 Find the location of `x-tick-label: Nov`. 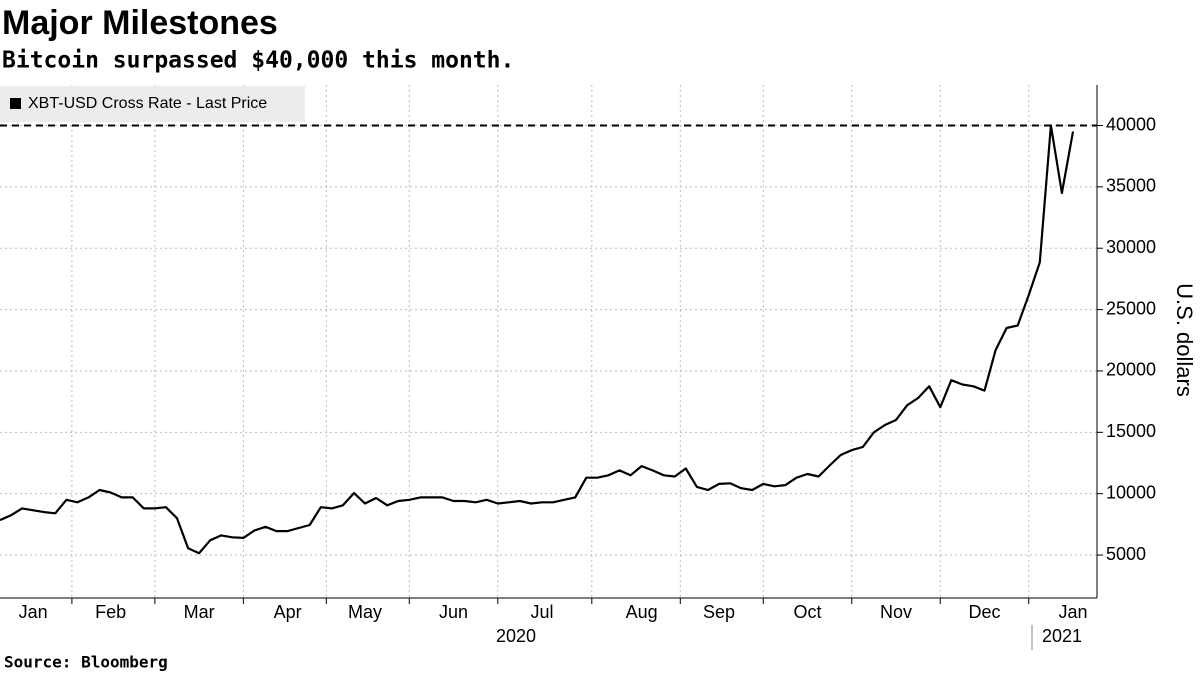

x-tick-label: Nov is located at coordinates (896, 612).